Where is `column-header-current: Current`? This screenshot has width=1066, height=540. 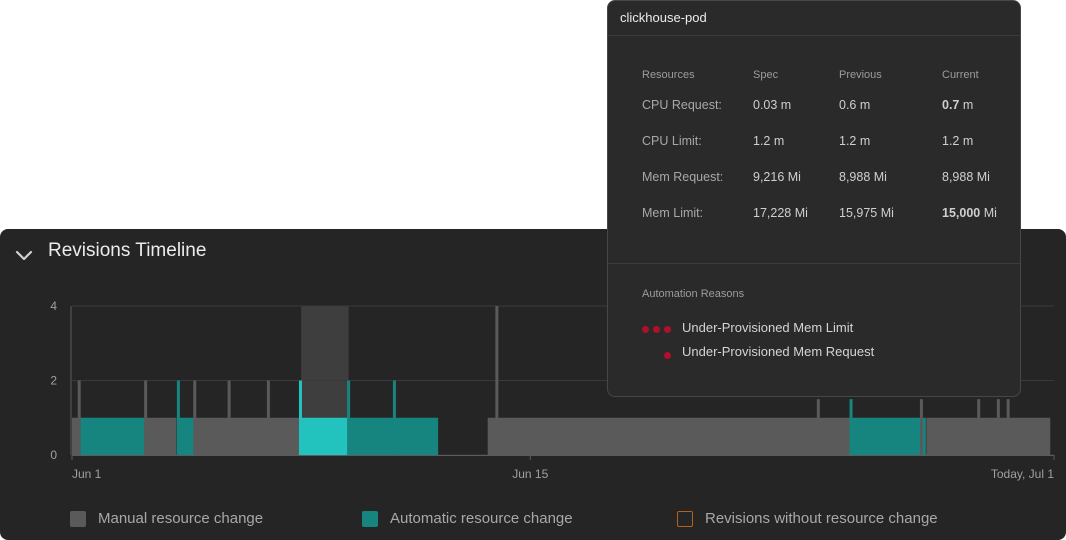 column-header-current: Current is located at coordinates (960, 75).